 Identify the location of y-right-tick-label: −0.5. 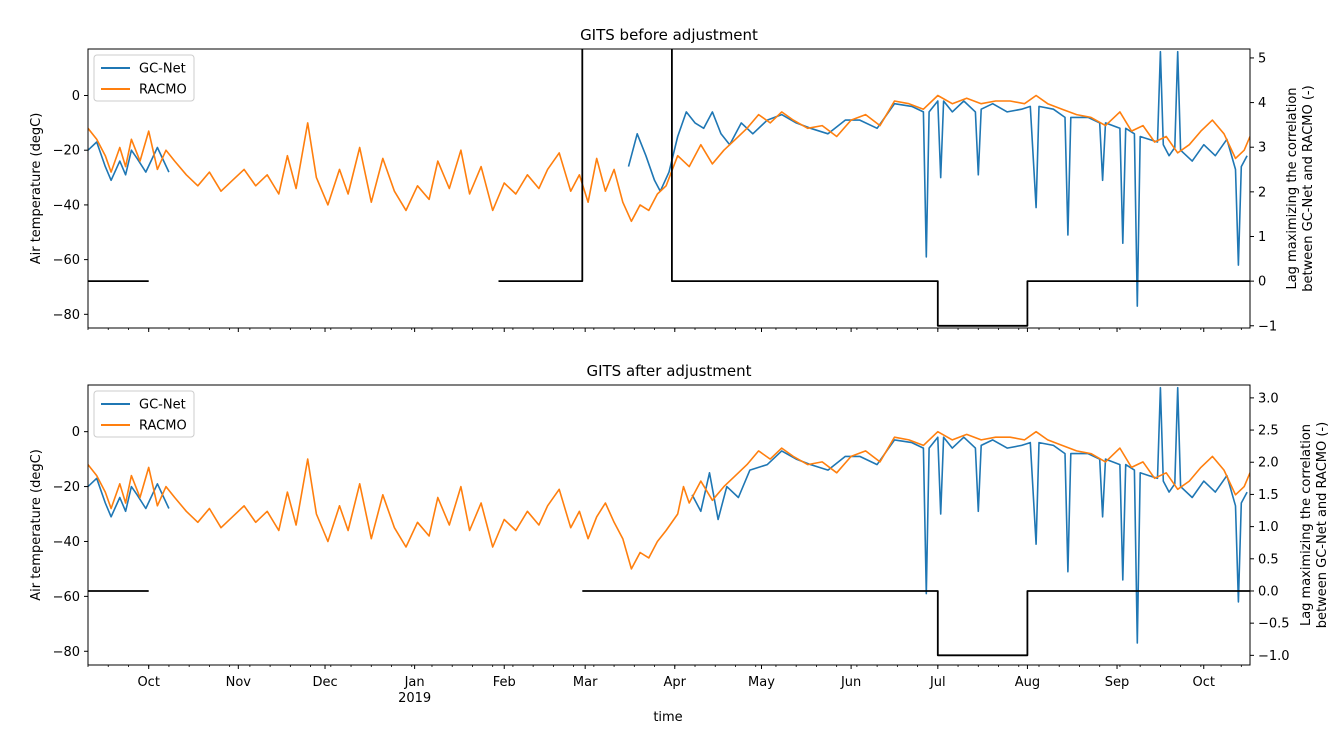
(1274, 624).